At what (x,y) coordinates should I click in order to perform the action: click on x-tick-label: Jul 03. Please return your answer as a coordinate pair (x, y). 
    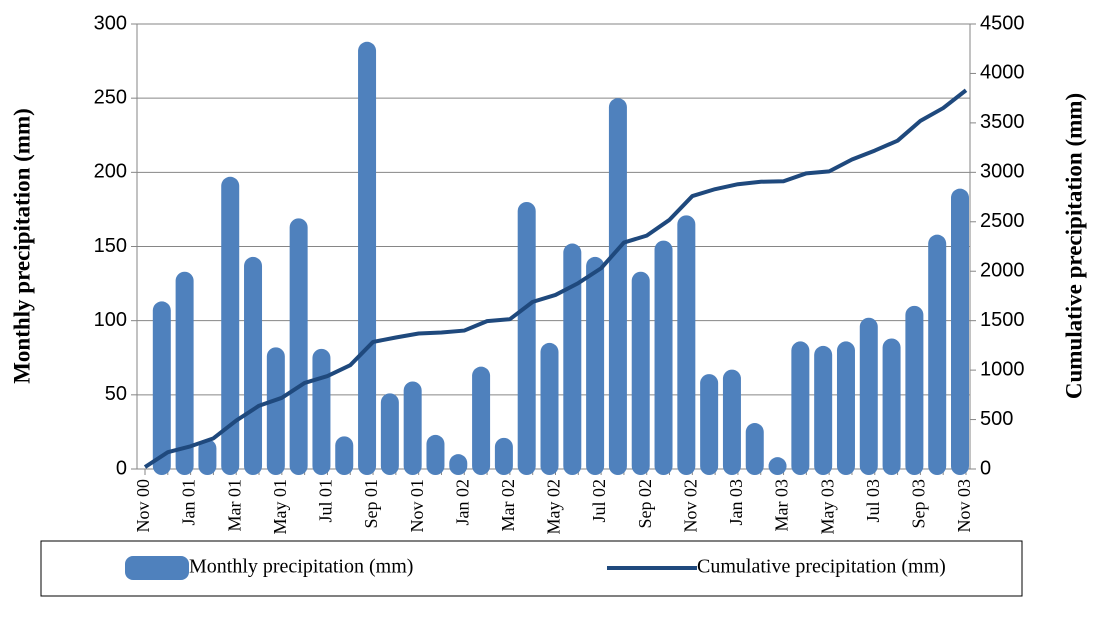
    Looking at the image, I should click on (873, 501).